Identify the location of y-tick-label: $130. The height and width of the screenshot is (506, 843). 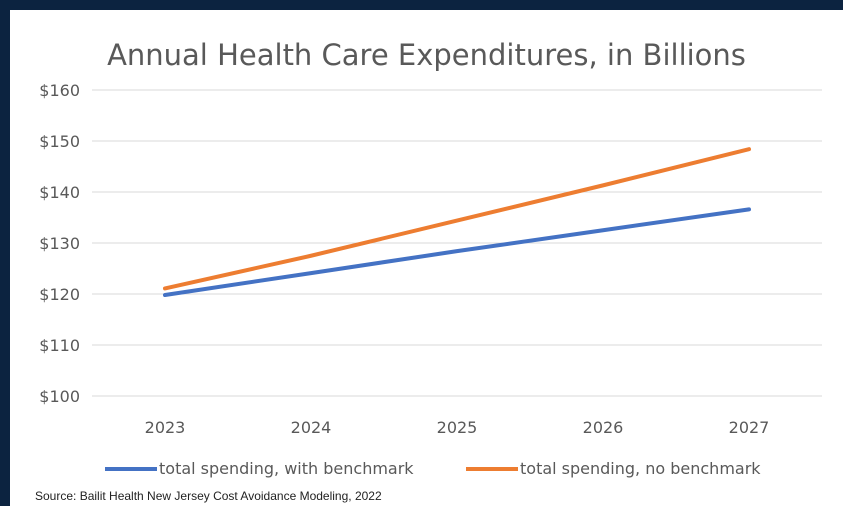
(59, 243).